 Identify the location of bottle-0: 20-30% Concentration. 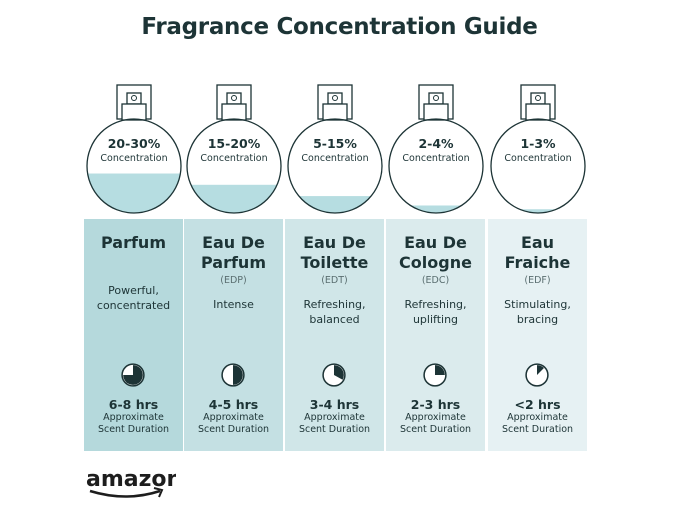
(134, 149).